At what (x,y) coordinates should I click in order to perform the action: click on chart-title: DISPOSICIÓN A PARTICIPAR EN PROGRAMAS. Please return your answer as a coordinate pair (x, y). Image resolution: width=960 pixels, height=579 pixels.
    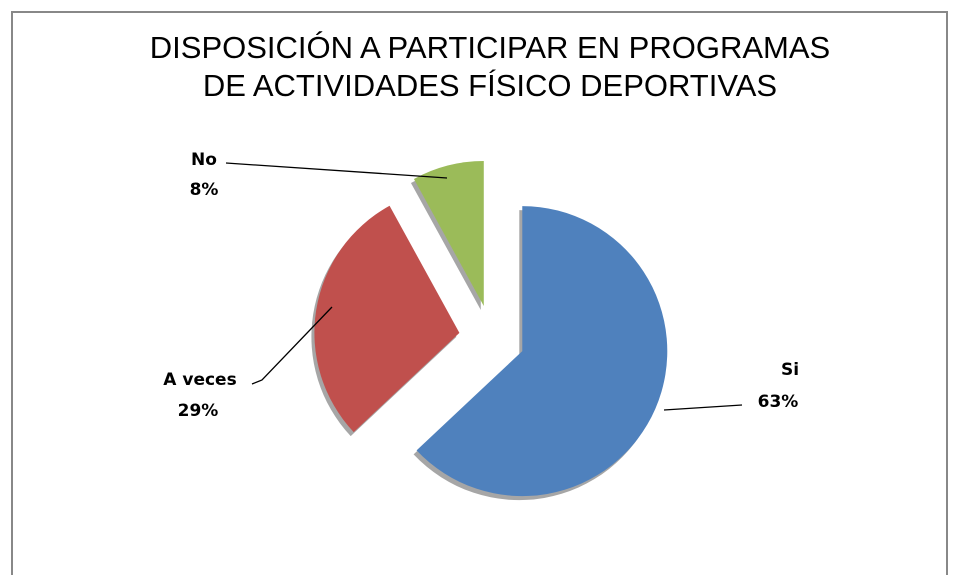
    Looking at the image, I should click on (490, 47).